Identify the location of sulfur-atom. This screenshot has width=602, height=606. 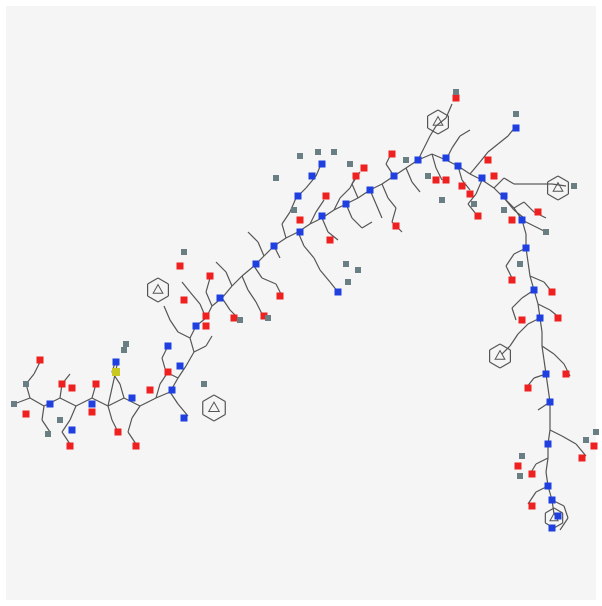
(116, 372).